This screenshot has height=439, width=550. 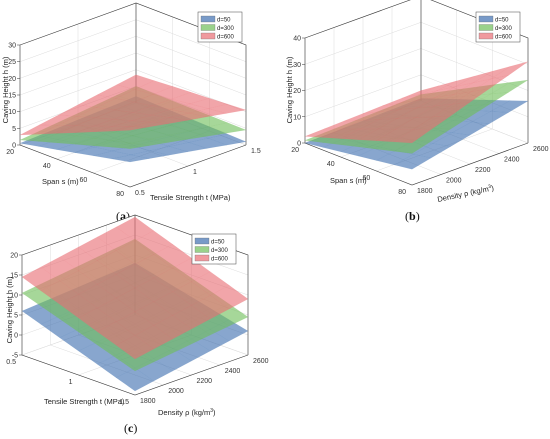 What do you see at coordinates (11, 362) in the screenshot?
I see `x-tick-label: 0.5` at bounding box center [11, 362].